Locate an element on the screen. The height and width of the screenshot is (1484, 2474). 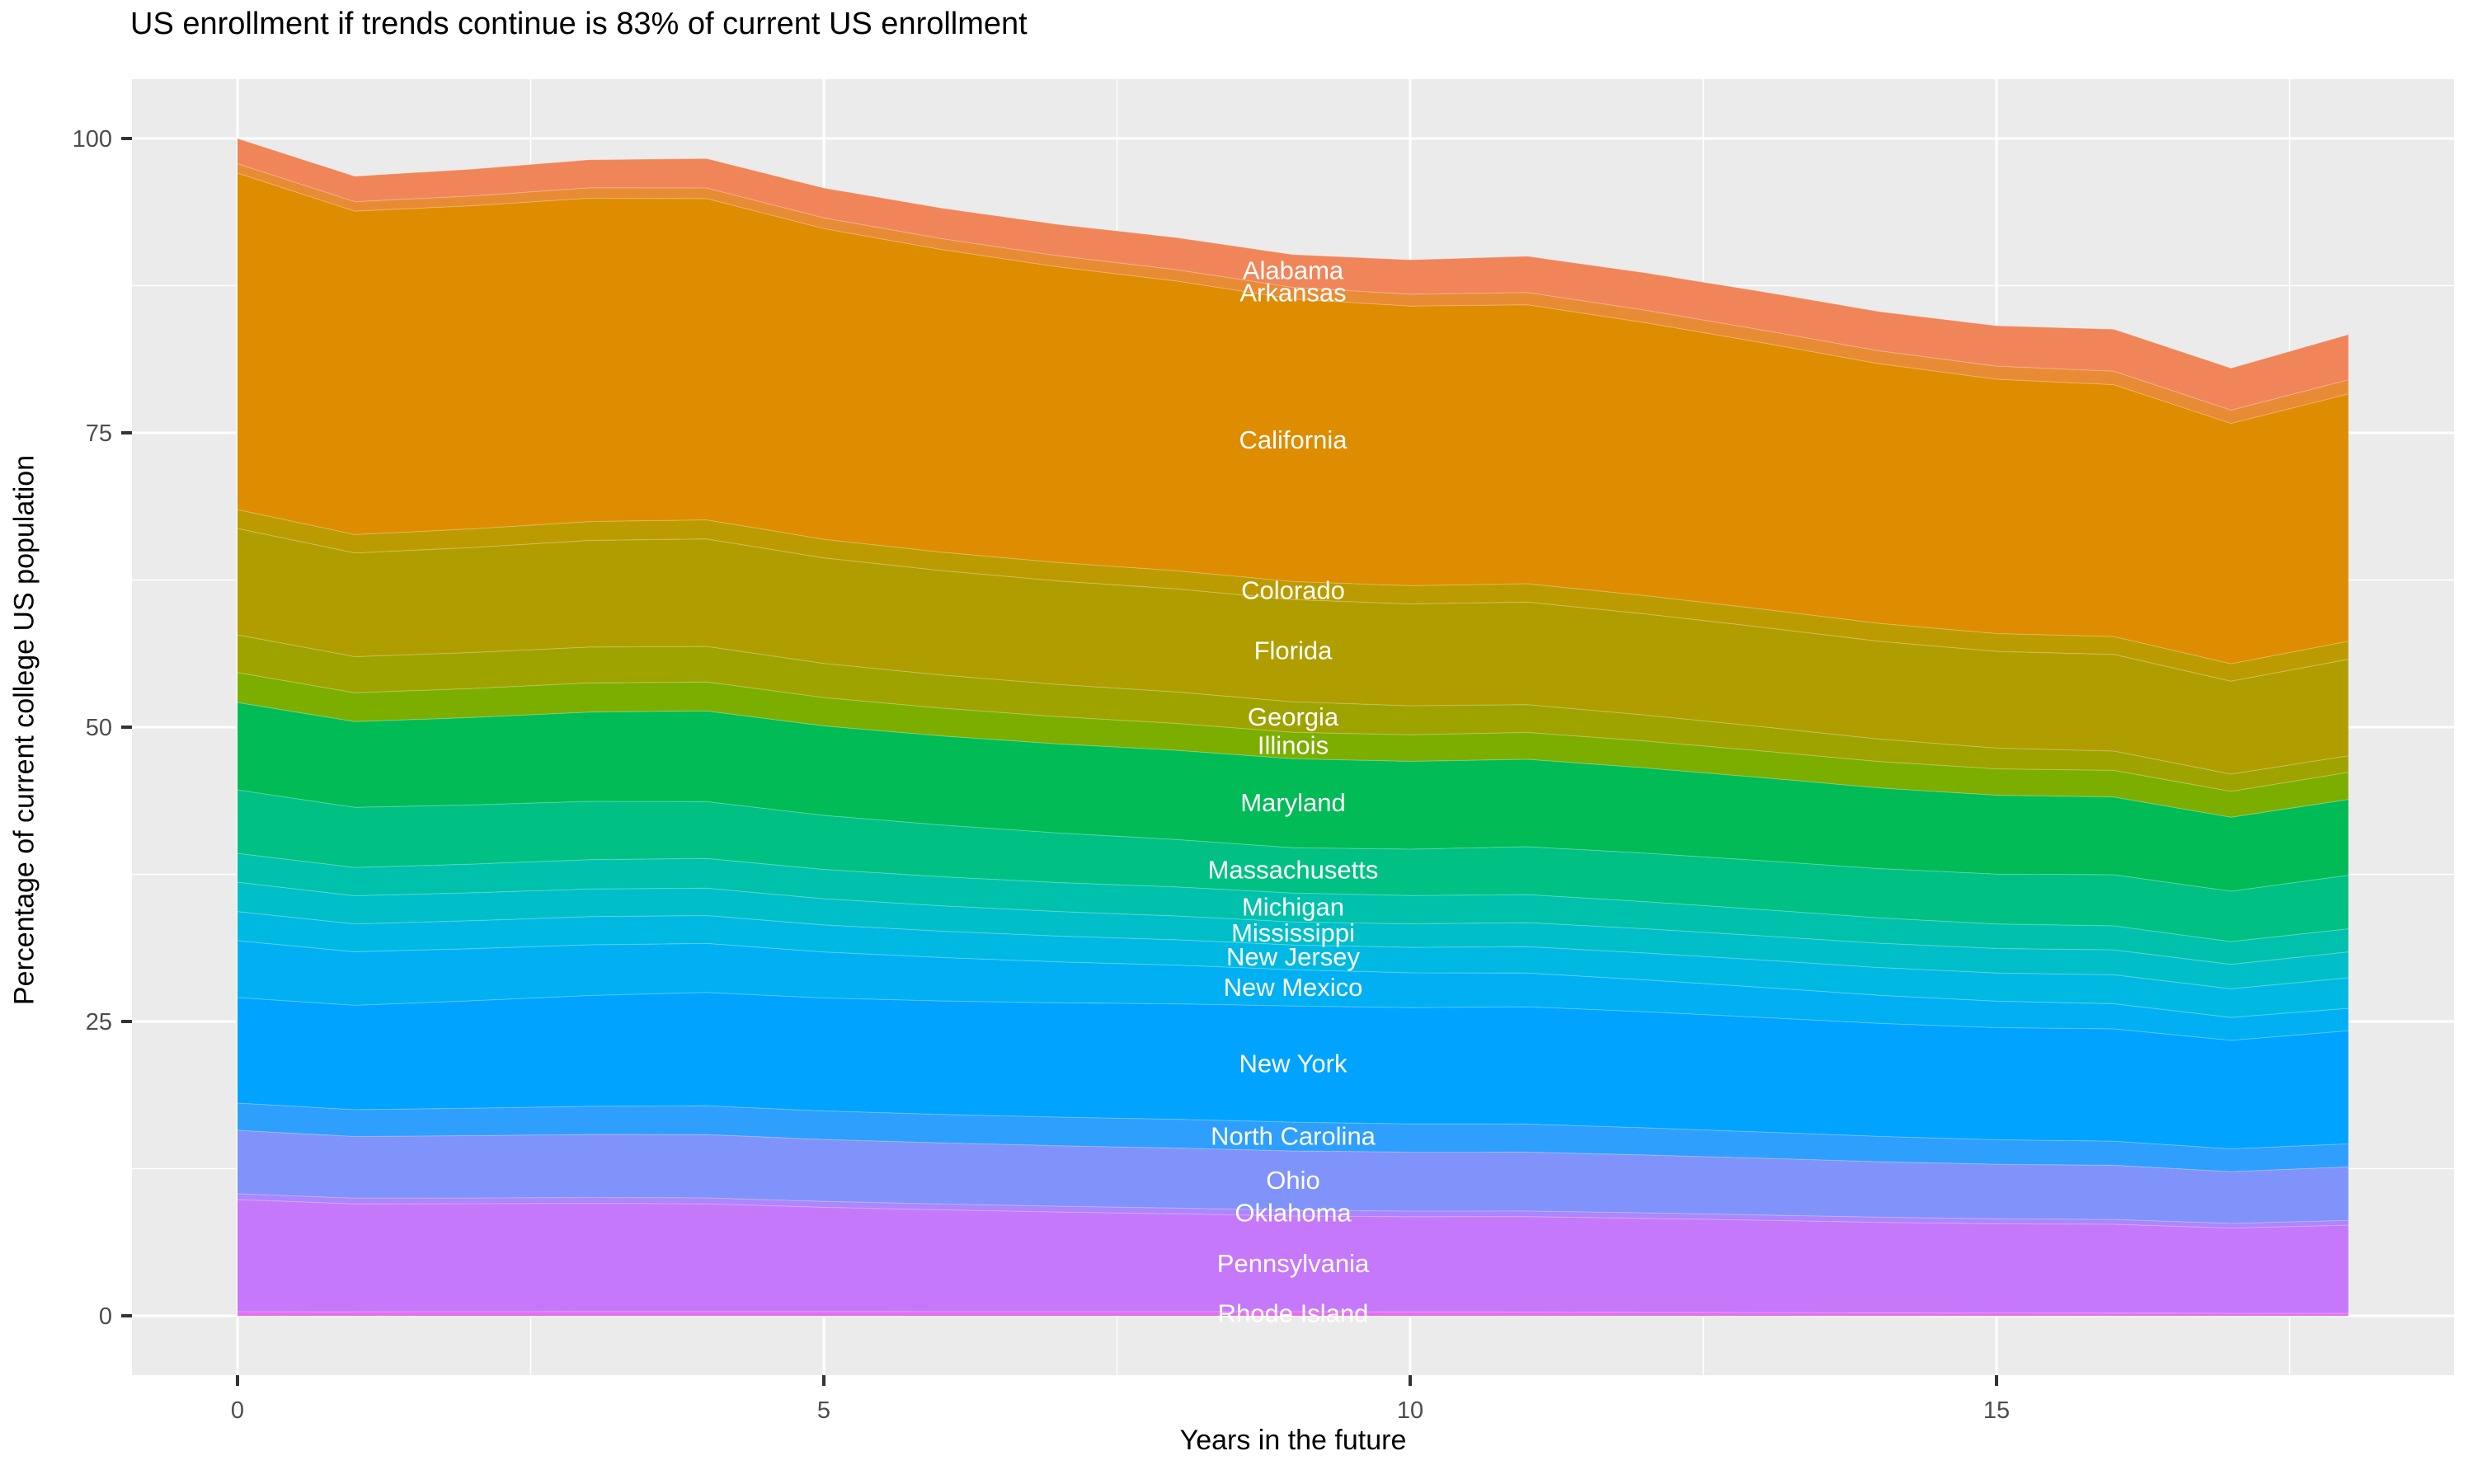
band-label-georgia: Georgia is located at coordinates (1293, 716).